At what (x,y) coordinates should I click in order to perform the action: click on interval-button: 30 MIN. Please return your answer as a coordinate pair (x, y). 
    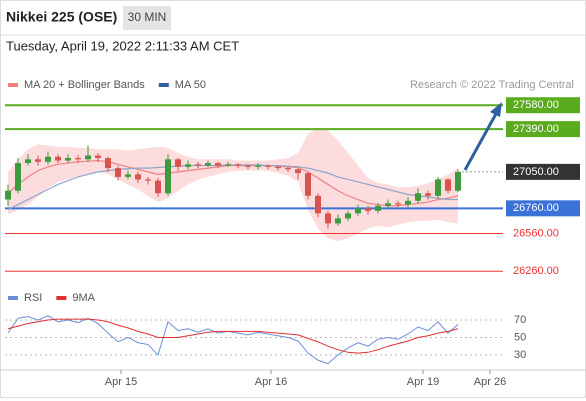
    Looking at the image, I should click on (147, 17).